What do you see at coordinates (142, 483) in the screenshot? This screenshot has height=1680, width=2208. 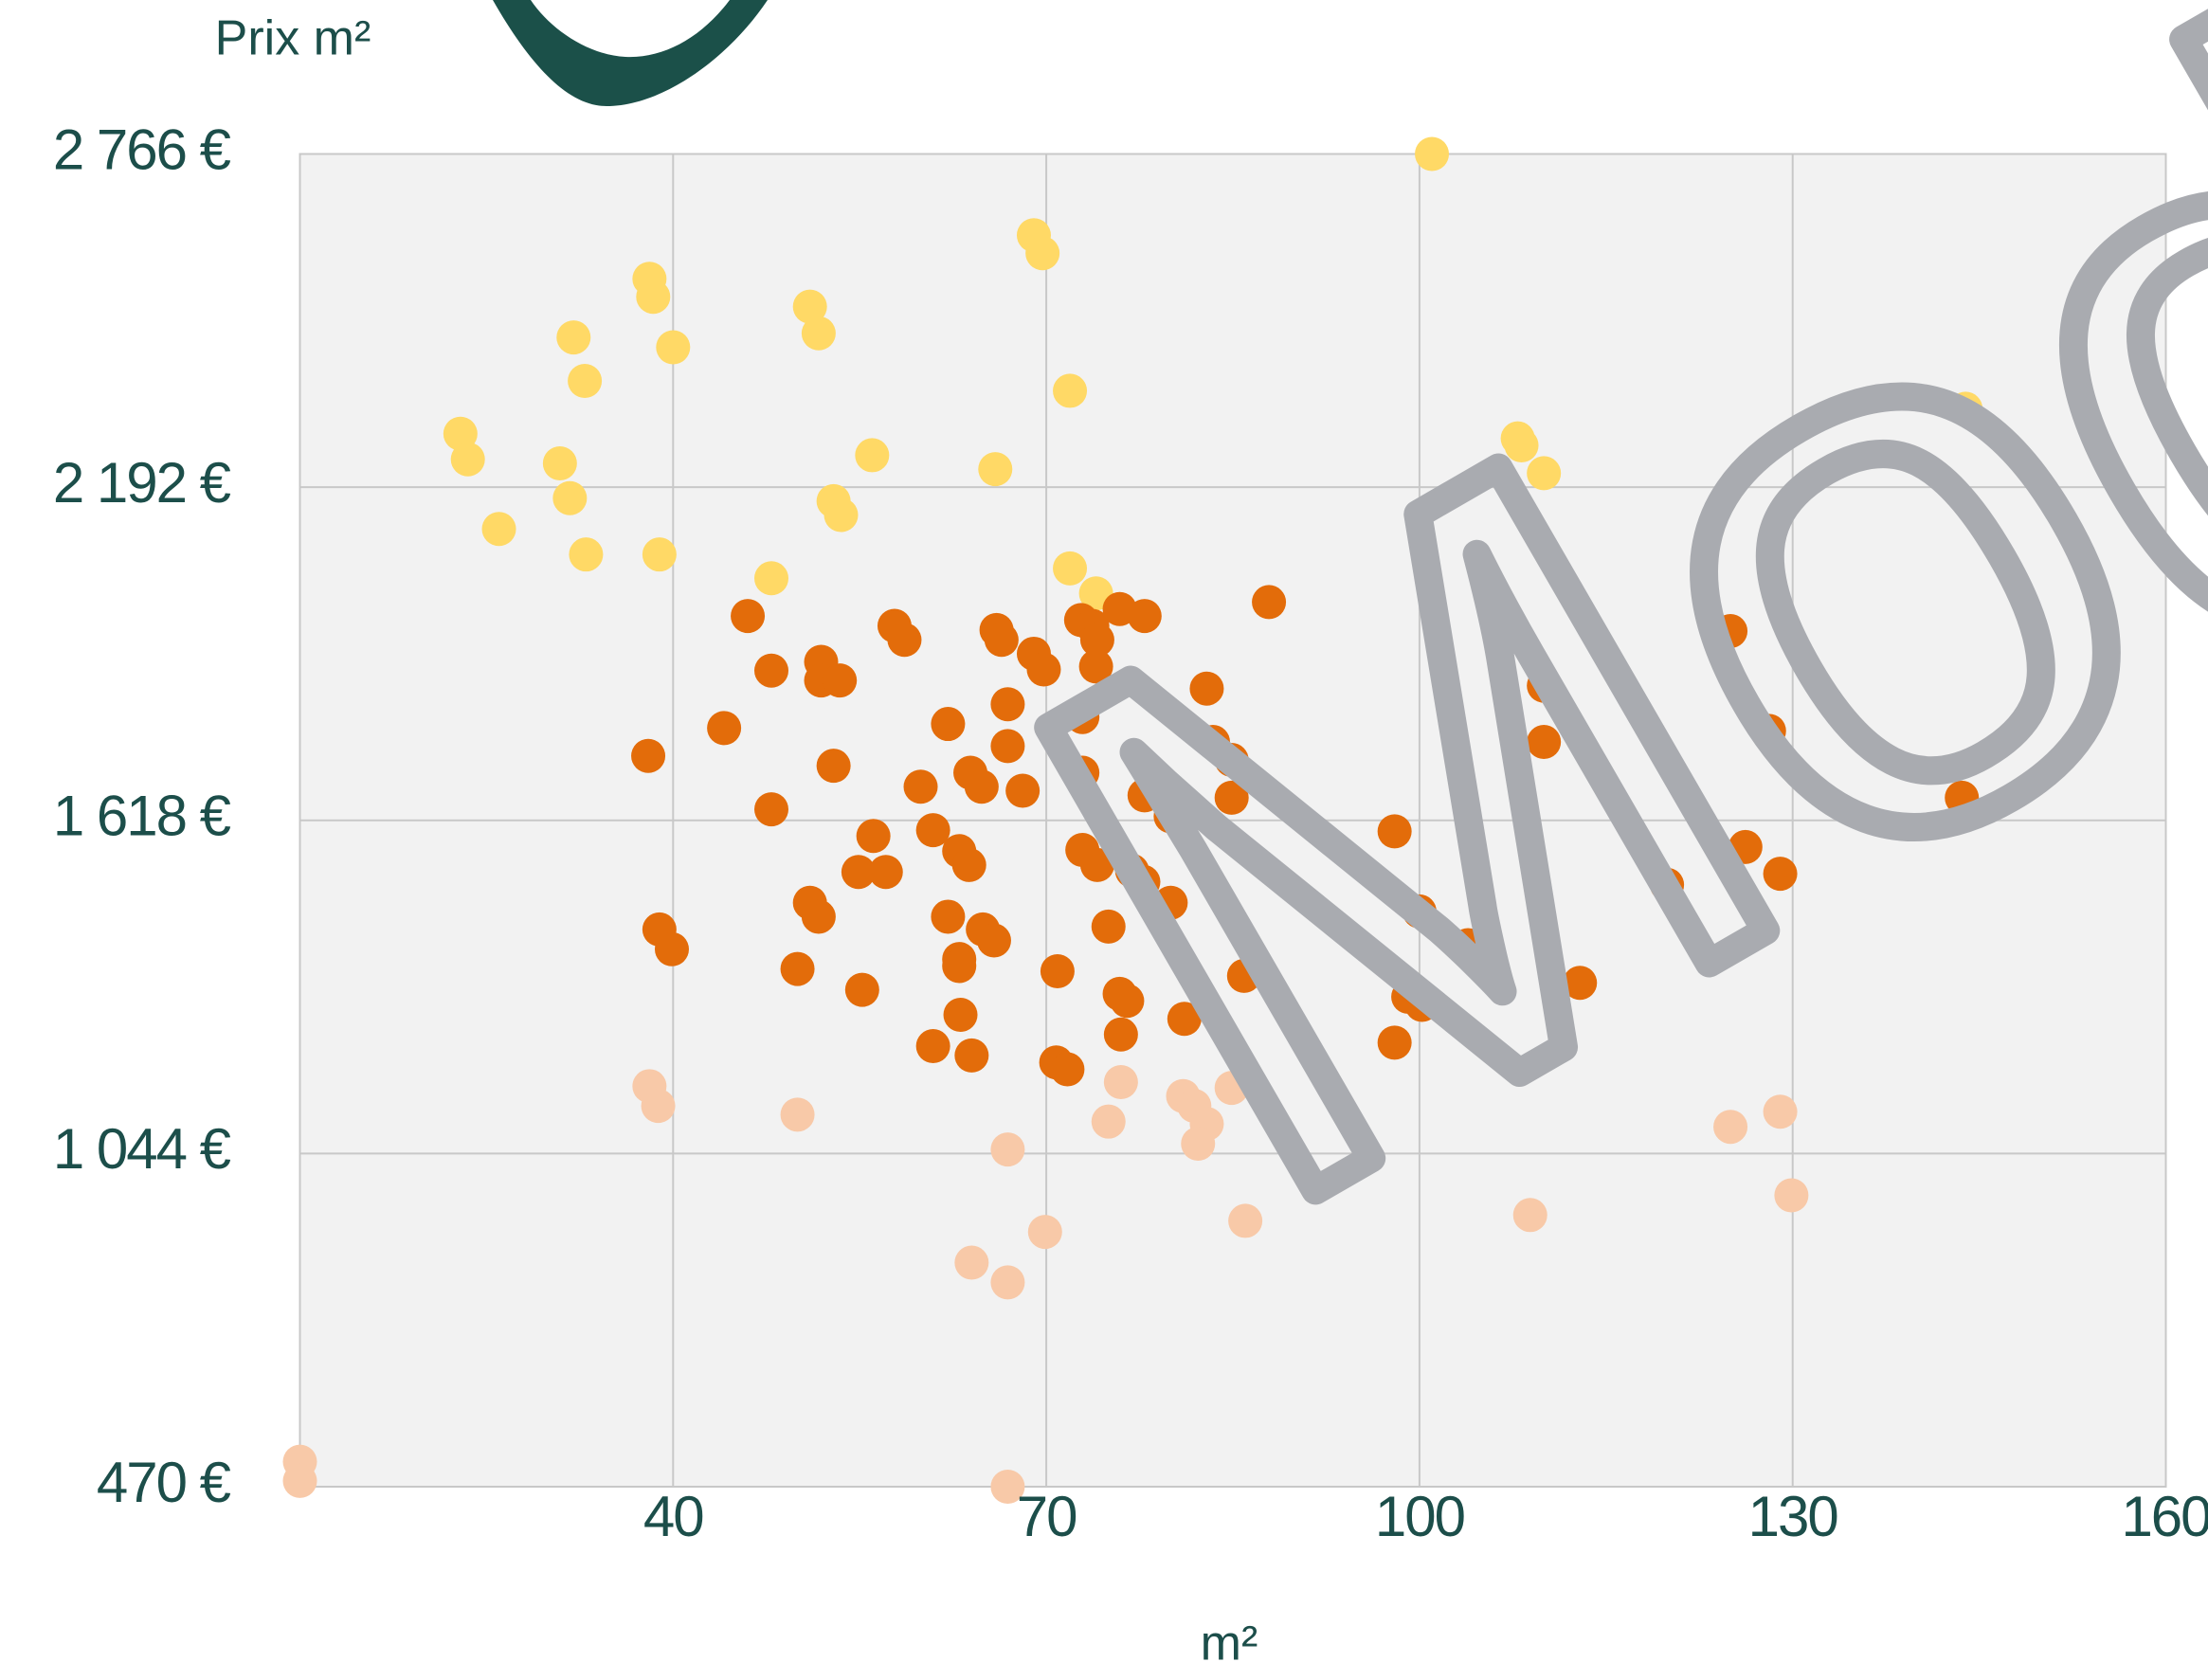 I see `y-tick-label: 2 192 €` at bounding box center [142, 483].